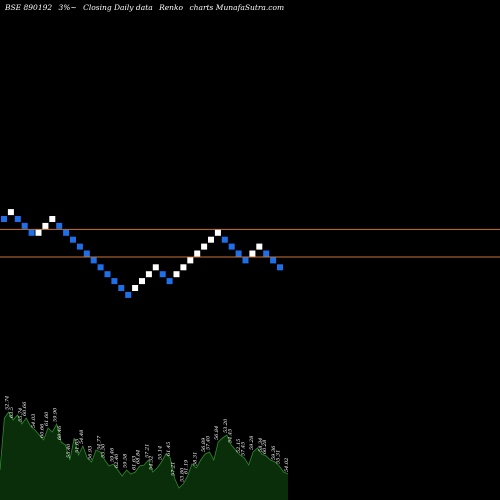  Describe the element at coordinates (261, 445) in the screenshot. I see `volume-label: 58.34` at that location.